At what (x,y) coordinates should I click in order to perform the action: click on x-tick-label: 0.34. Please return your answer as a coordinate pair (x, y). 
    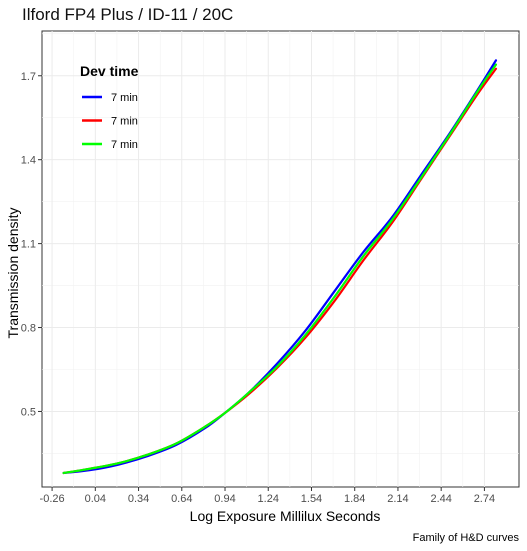
    Looking at the image, I should click on (138, 499).